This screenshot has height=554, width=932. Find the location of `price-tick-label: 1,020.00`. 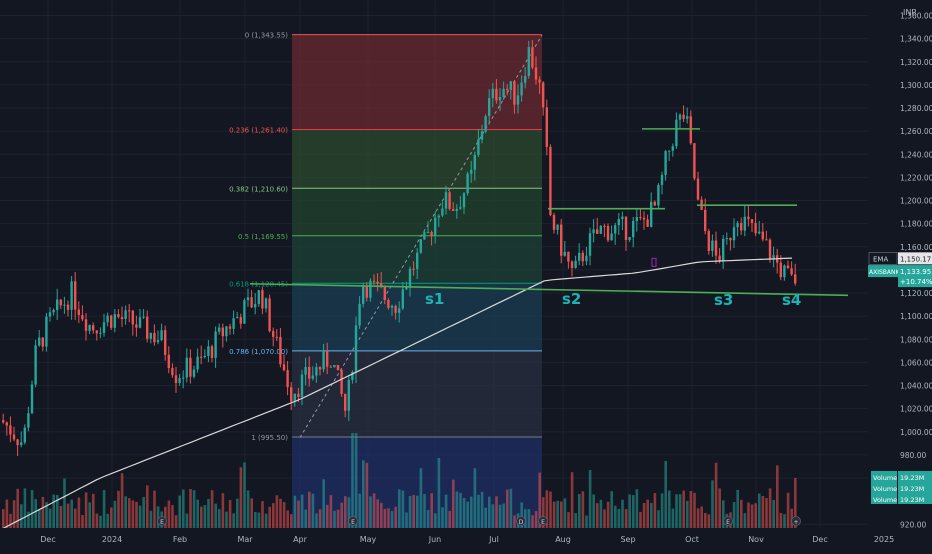

price-tick-label: 1,020.00 is located at coordinates (916, 409).